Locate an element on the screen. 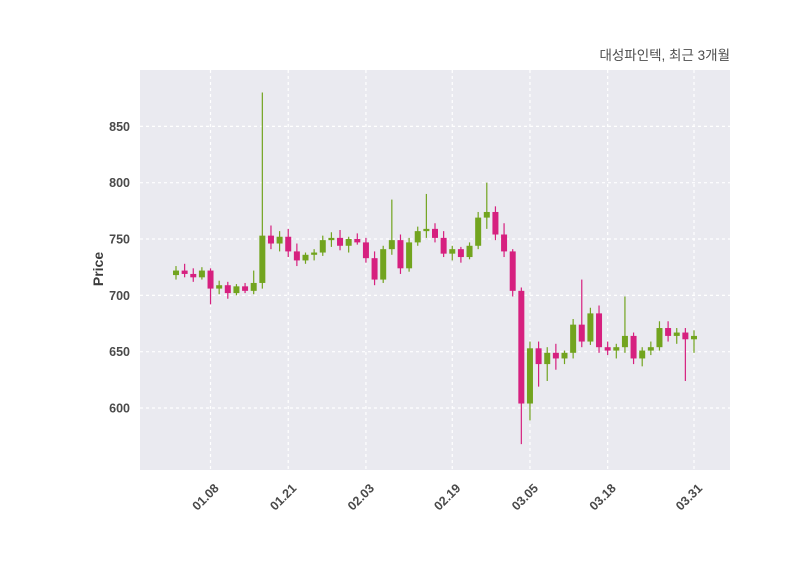  x-tick-label: 02.03 is located at coordinates (361, 497).